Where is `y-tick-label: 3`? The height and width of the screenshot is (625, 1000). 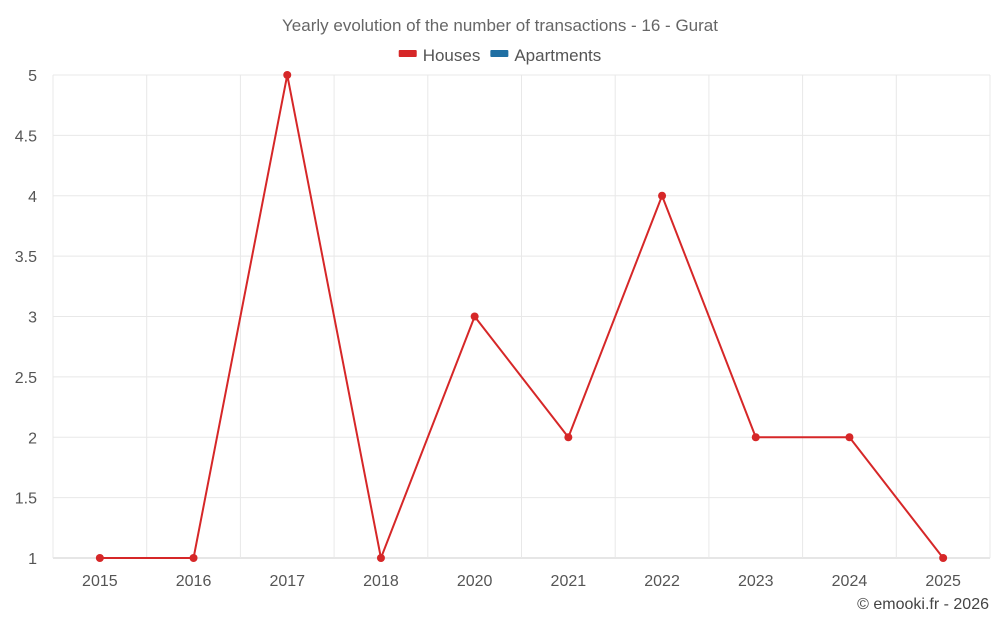
y-tick-label: 3 is located at coordinates (32, 318).